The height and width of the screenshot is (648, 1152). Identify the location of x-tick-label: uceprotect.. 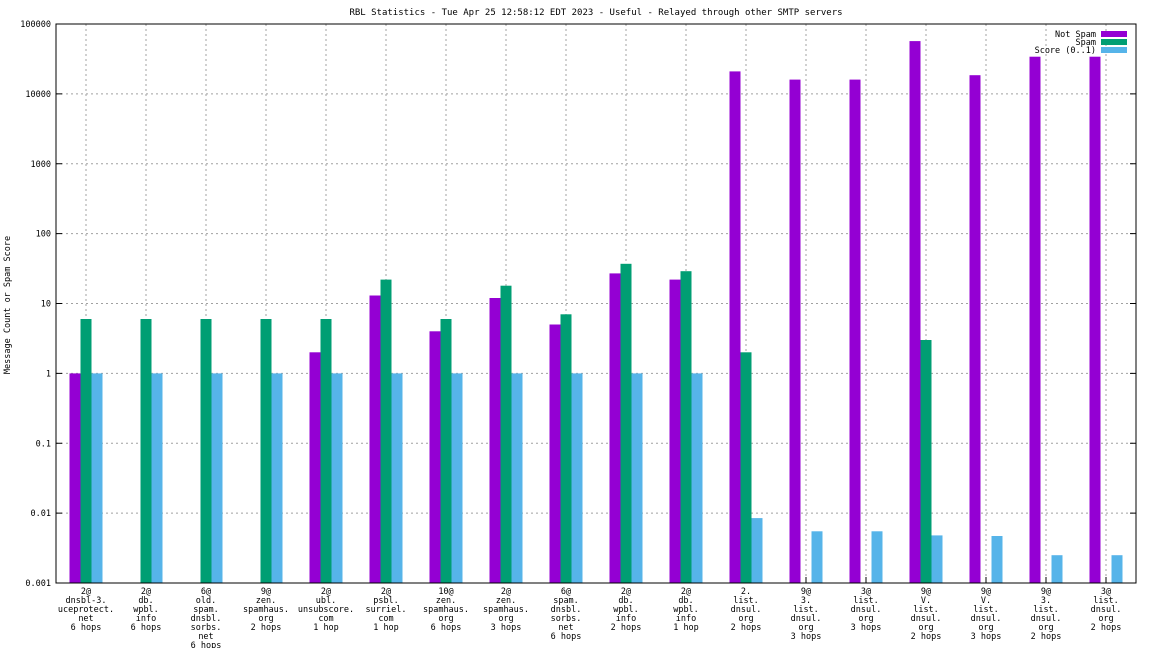
(86, 610).